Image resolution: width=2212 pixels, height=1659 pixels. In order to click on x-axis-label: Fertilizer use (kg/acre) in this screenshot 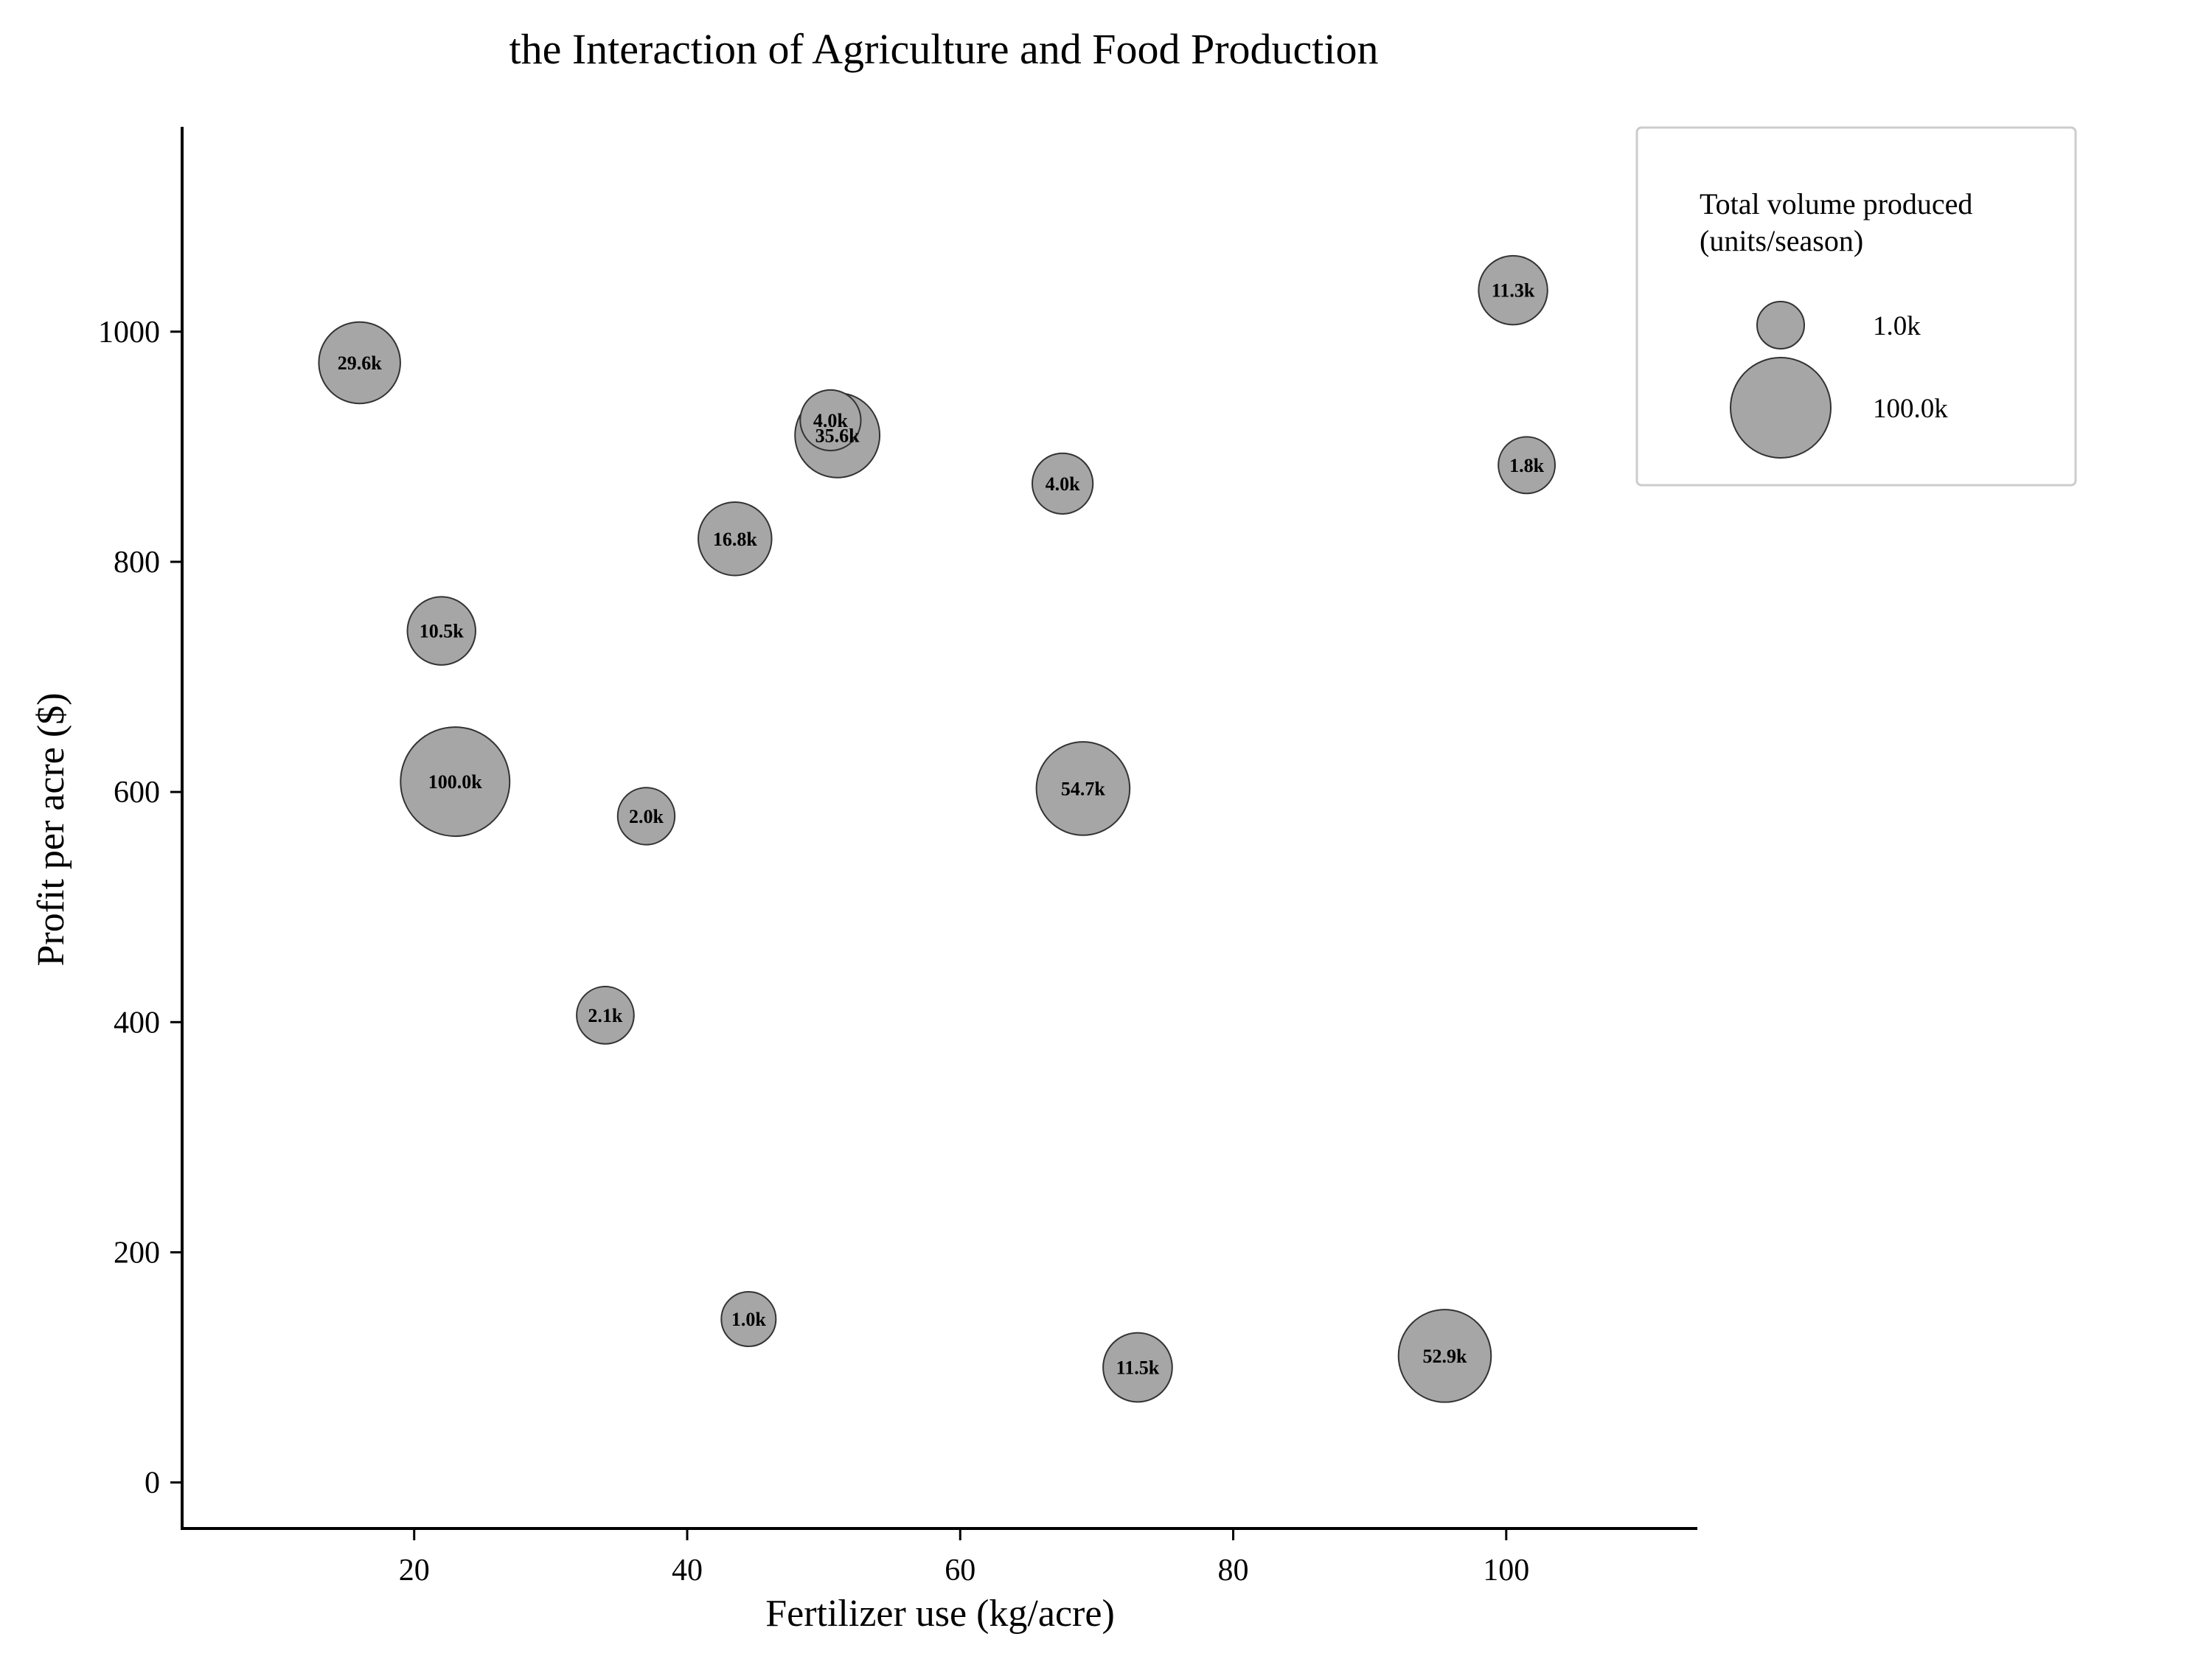, I will do `click(940, 1614)`.